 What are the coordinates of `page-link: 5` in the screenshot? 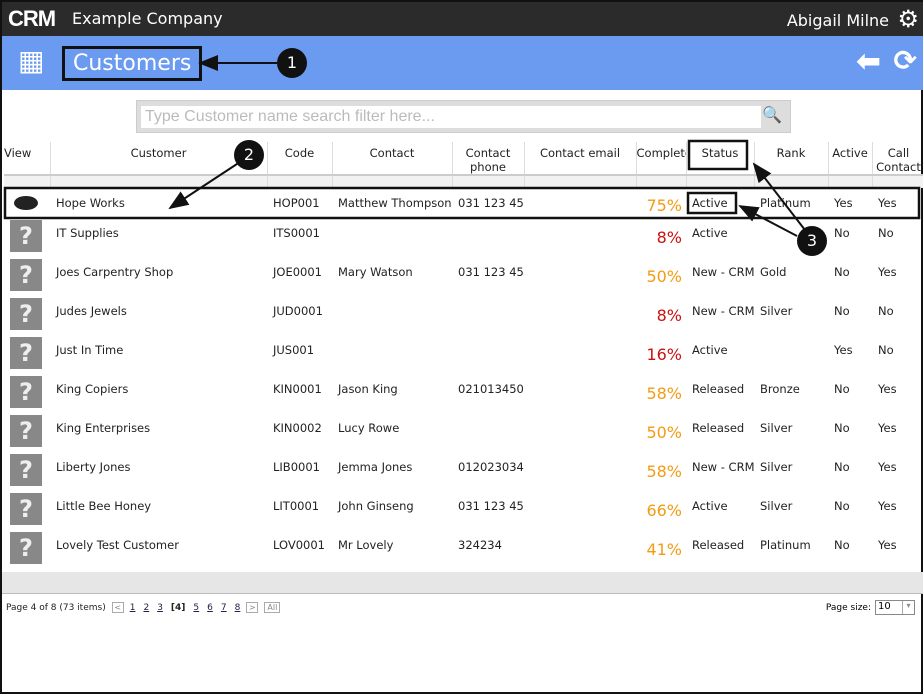 It's located at (196, 607).